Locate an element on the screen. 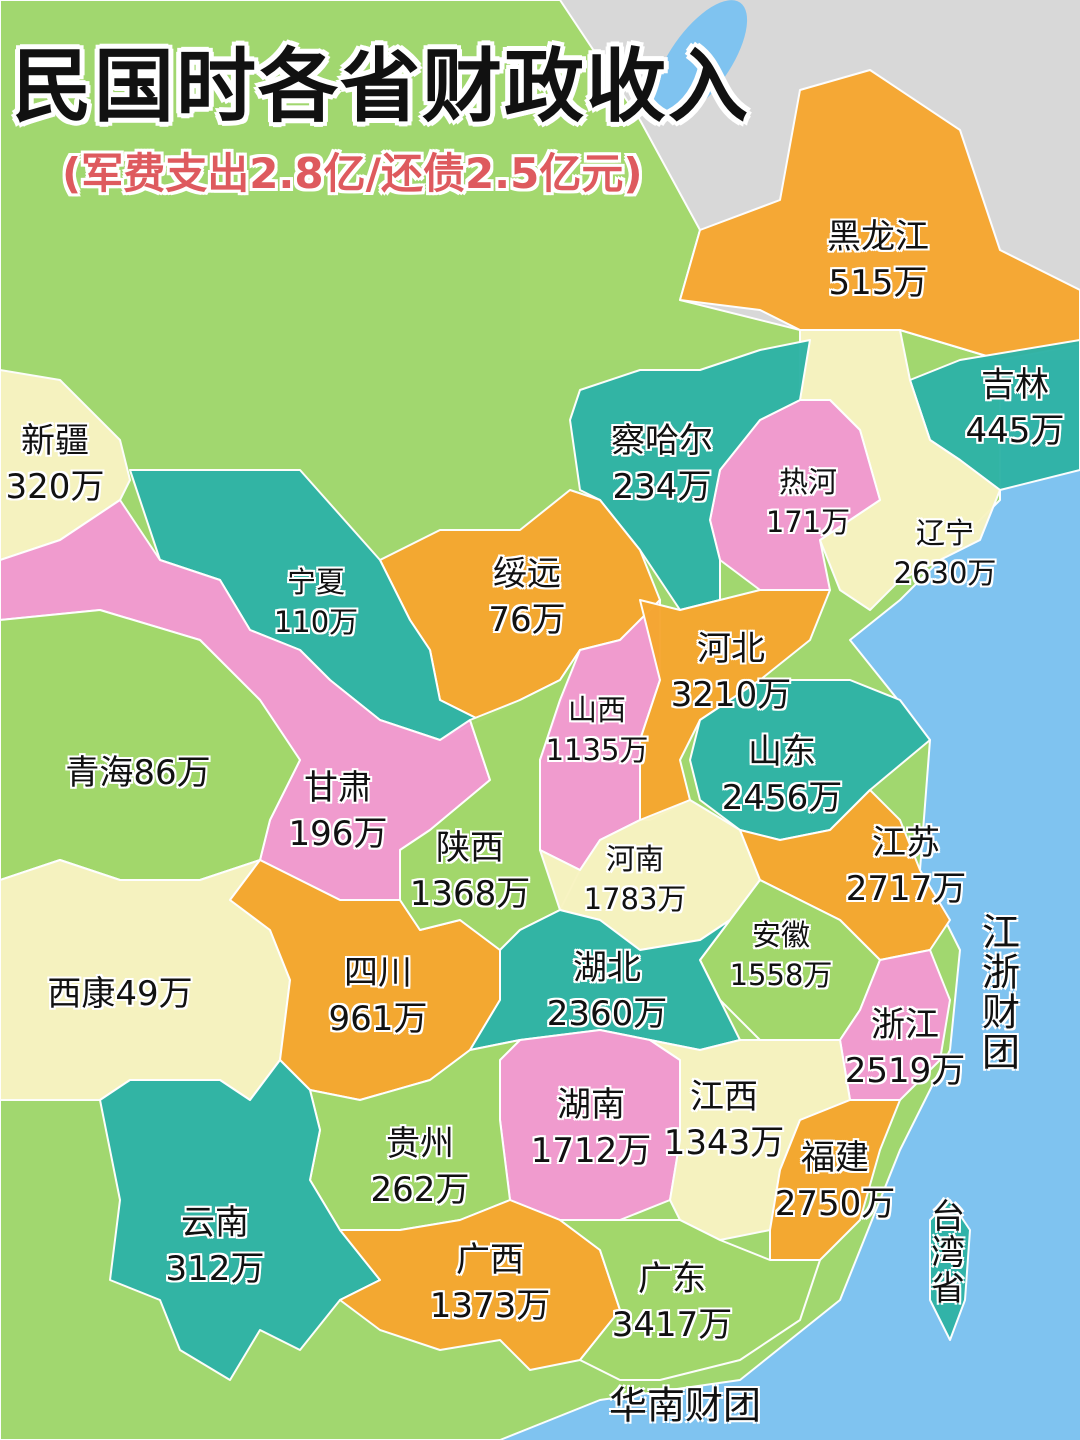 This screenshot has height=1440, width=1080. label-suiyuan: 绥远 76万 is located at coordinates (526, 597).